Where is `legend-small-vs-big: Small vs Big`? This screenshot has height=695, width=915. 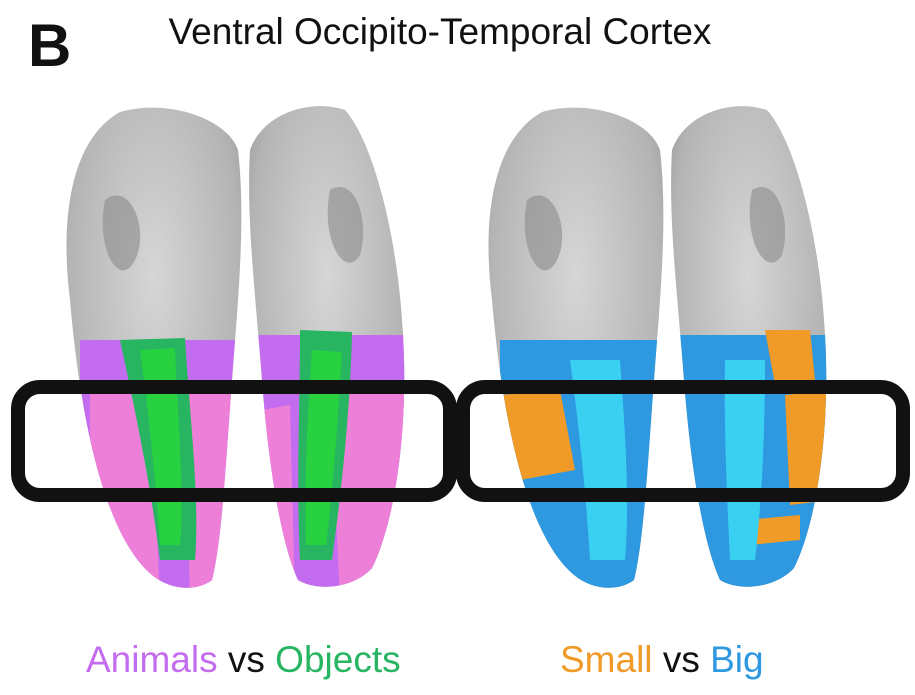 legend-small-vs-big: Small vs Big is located at coordinates (662, 660).